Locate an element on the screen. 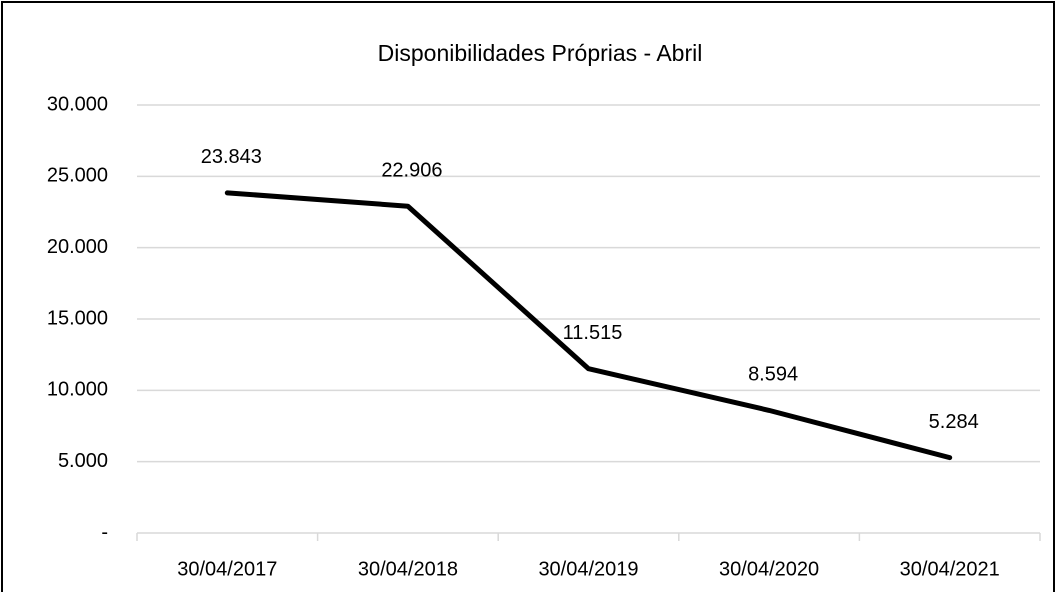  x-tick-label: 30/04/2017 is located at coordinates (227, 569).